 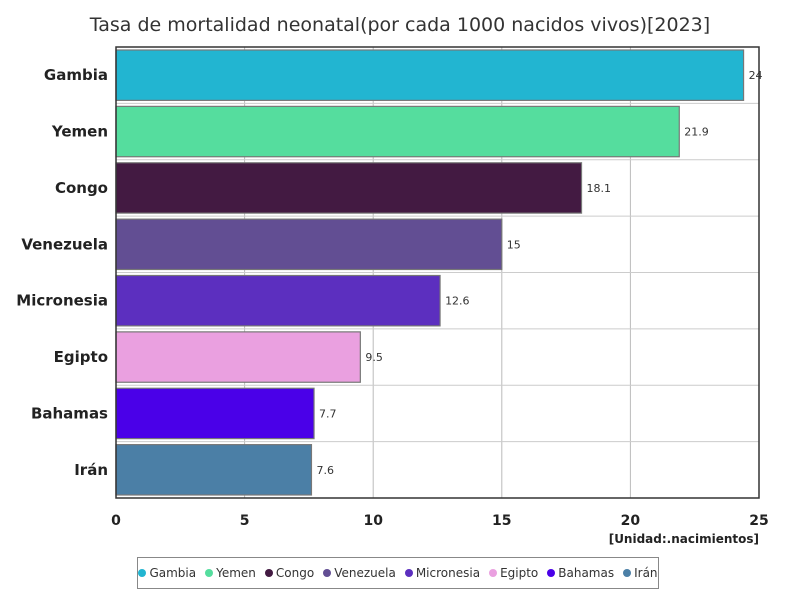 I want to click on legend-item-irán: Irán, so click(x=640, y=573).